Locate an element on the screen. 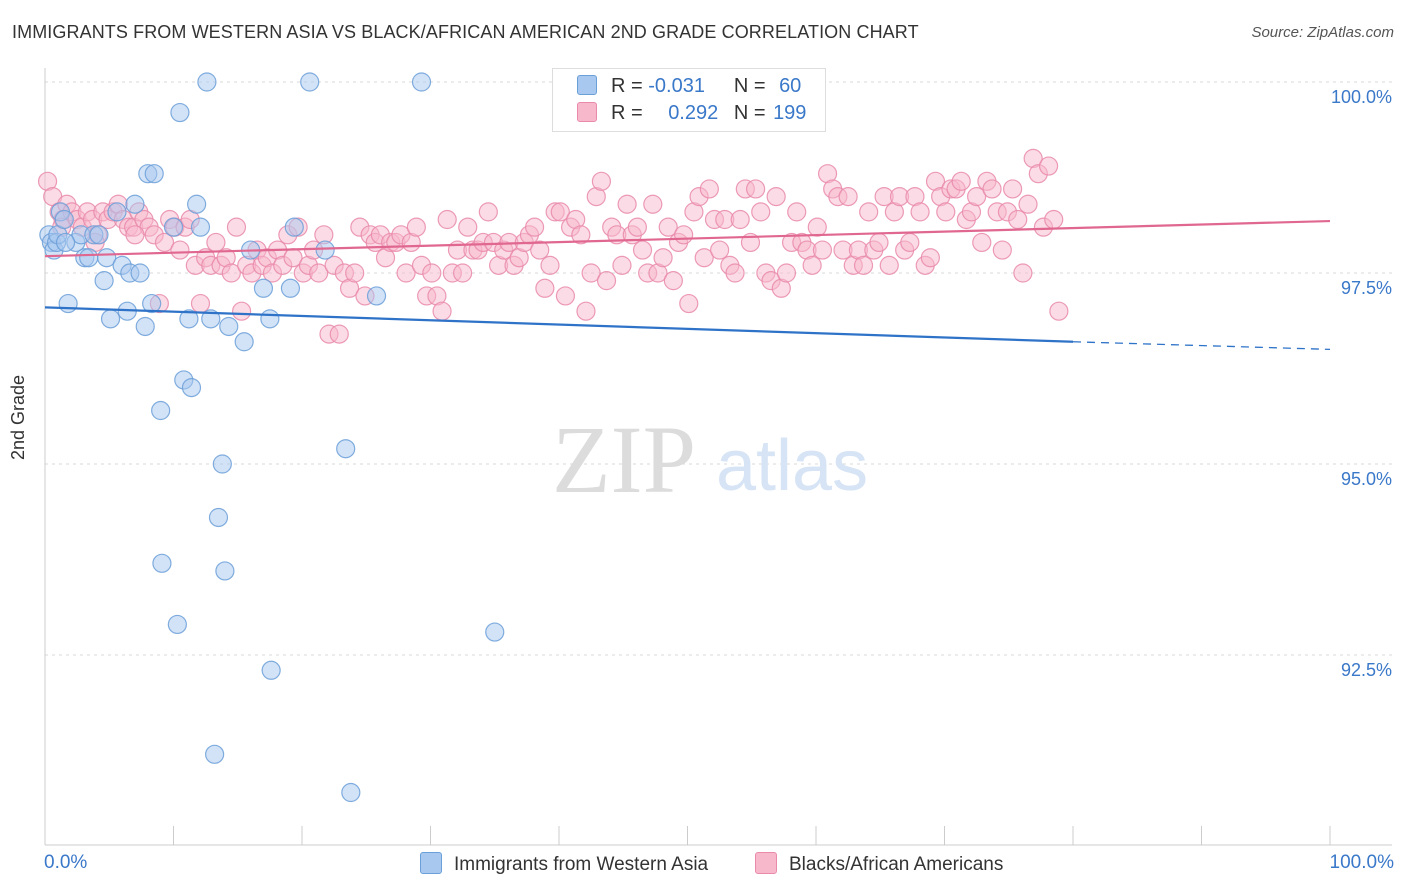 This screenshot has height=892, width=1406. watermark-atlas: atlas is located at coordinates (792, 466).